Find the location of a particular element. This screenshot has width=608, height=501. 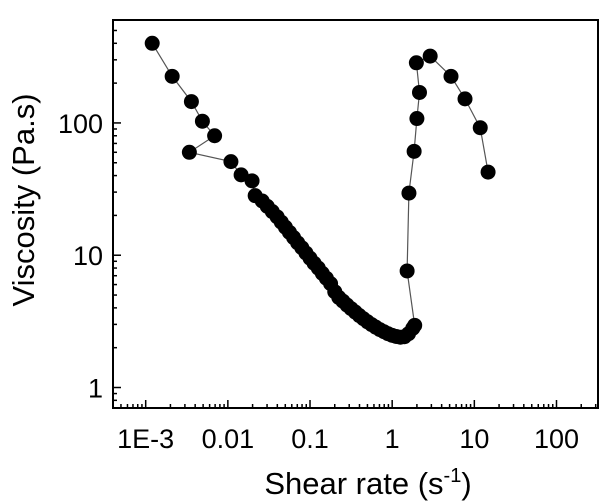

x-axis-label-main: Shear rate (s is located at coordinates (353, 483).